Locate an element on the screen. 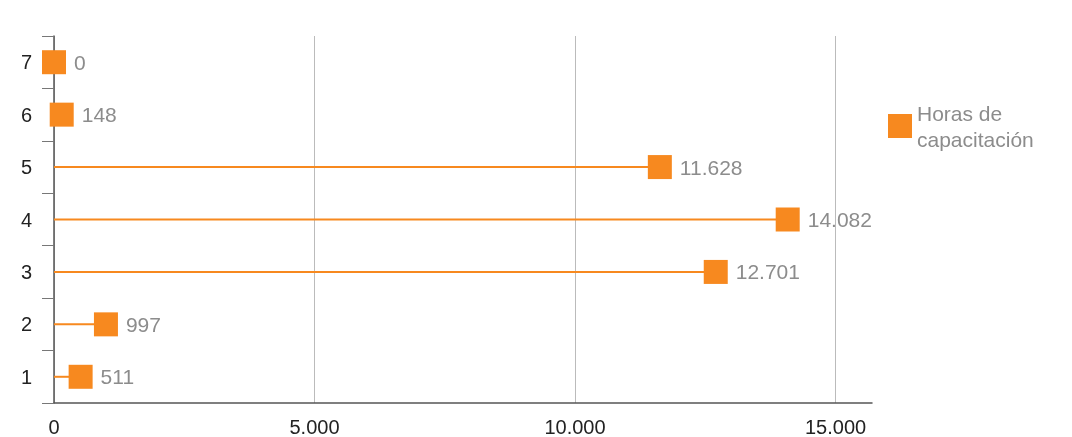 The height and width of the screenshot is (437, 1072). x-tick-label: 10.000 is located at coordinates (575, 426).